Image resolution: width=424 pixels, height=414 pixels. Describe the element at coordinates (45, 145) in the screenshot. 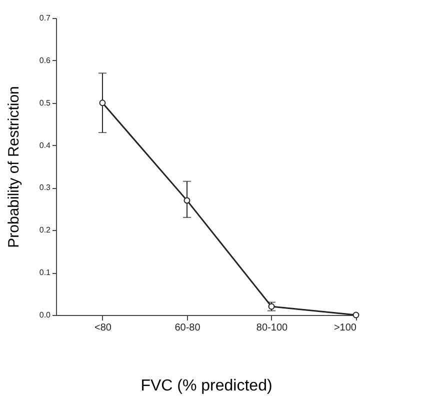

I see `y-tick-label: 0.4` at that location.